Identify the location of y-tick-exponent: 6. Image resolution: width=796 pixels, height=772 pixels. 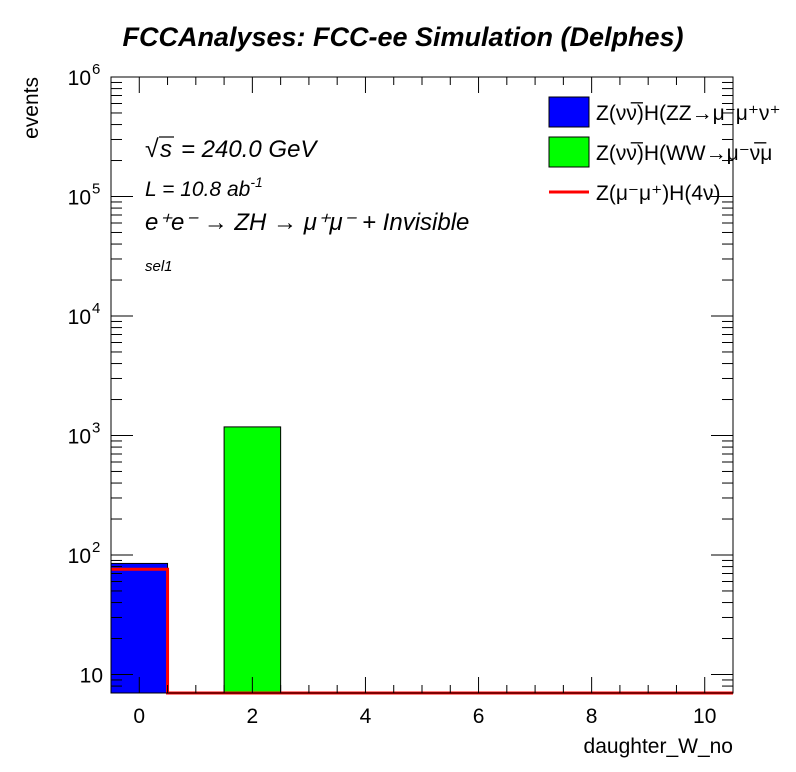
(96, 69).